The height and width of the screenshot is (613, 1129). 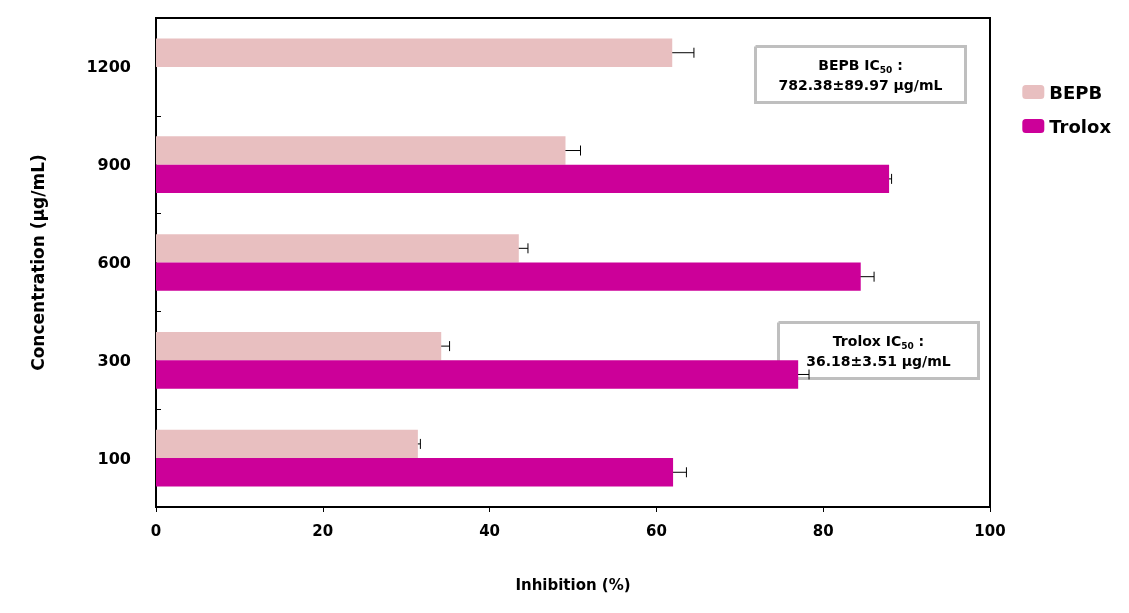 What do you see at coordinates (114, 165) in the screenshot?
I see `y-tick-label: 900` at bounding box center [114, 165].